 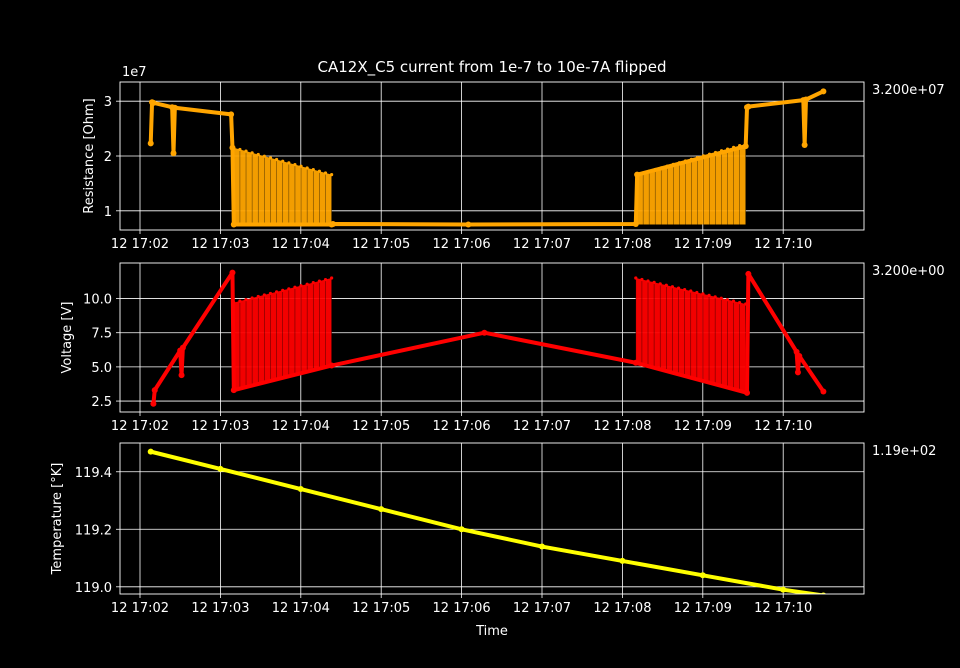 I want to click on y-tick-label: 119.2, so click(x=93, y=530).